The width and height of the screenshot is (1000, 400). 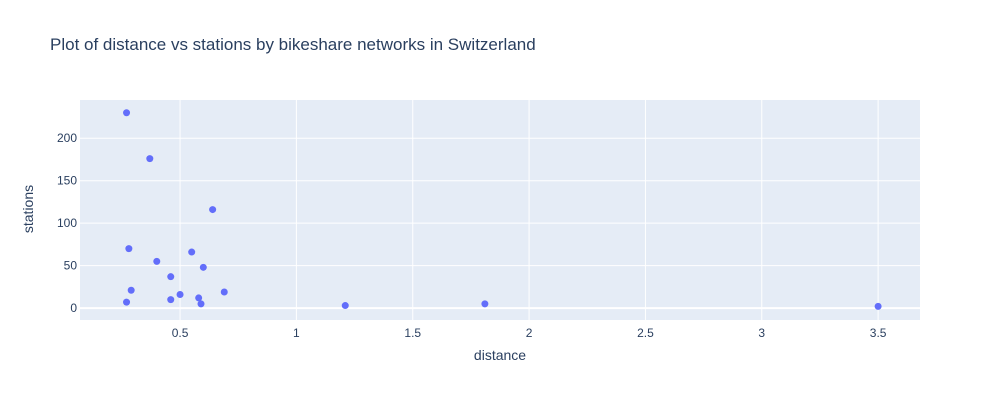 What do you see at coordinates (500, 355) in the screenshot?
I see `x-axis-label: distance` at bounding box center [500, 355].